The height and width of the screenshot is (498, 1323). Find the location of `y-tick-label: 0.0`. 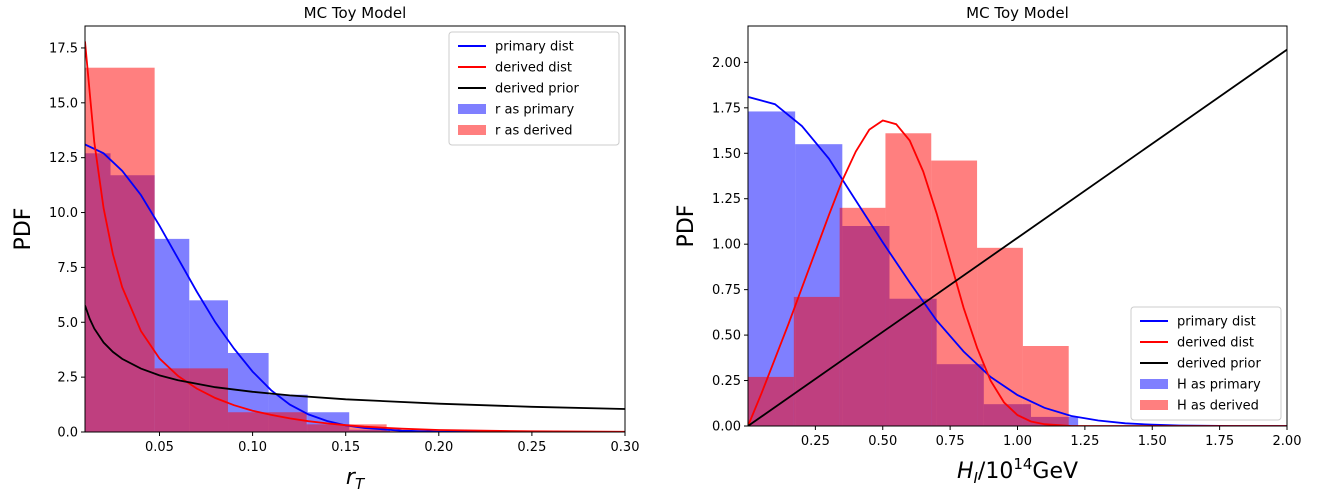

y-tick-label: 0.0 is located at coordinates (67, 433).